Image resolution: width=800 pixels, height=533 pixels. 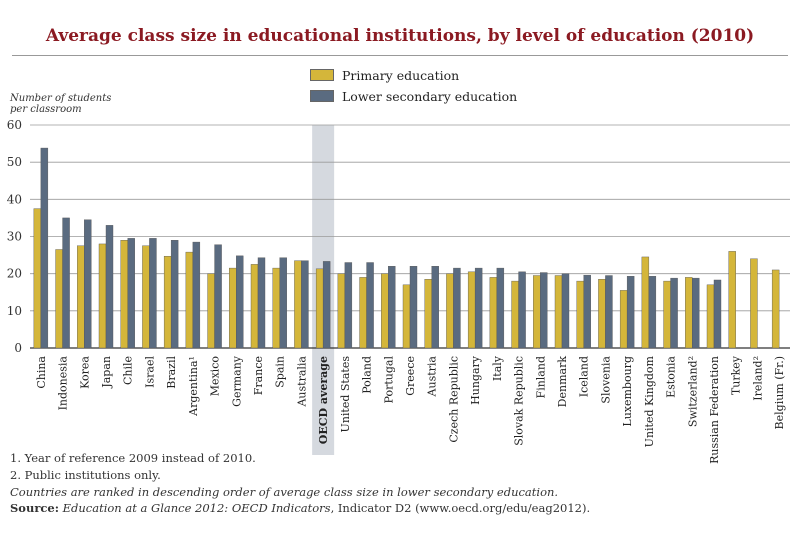 I want to click on y-axis-label-line1: Number of students, so click(x=61, y=98).